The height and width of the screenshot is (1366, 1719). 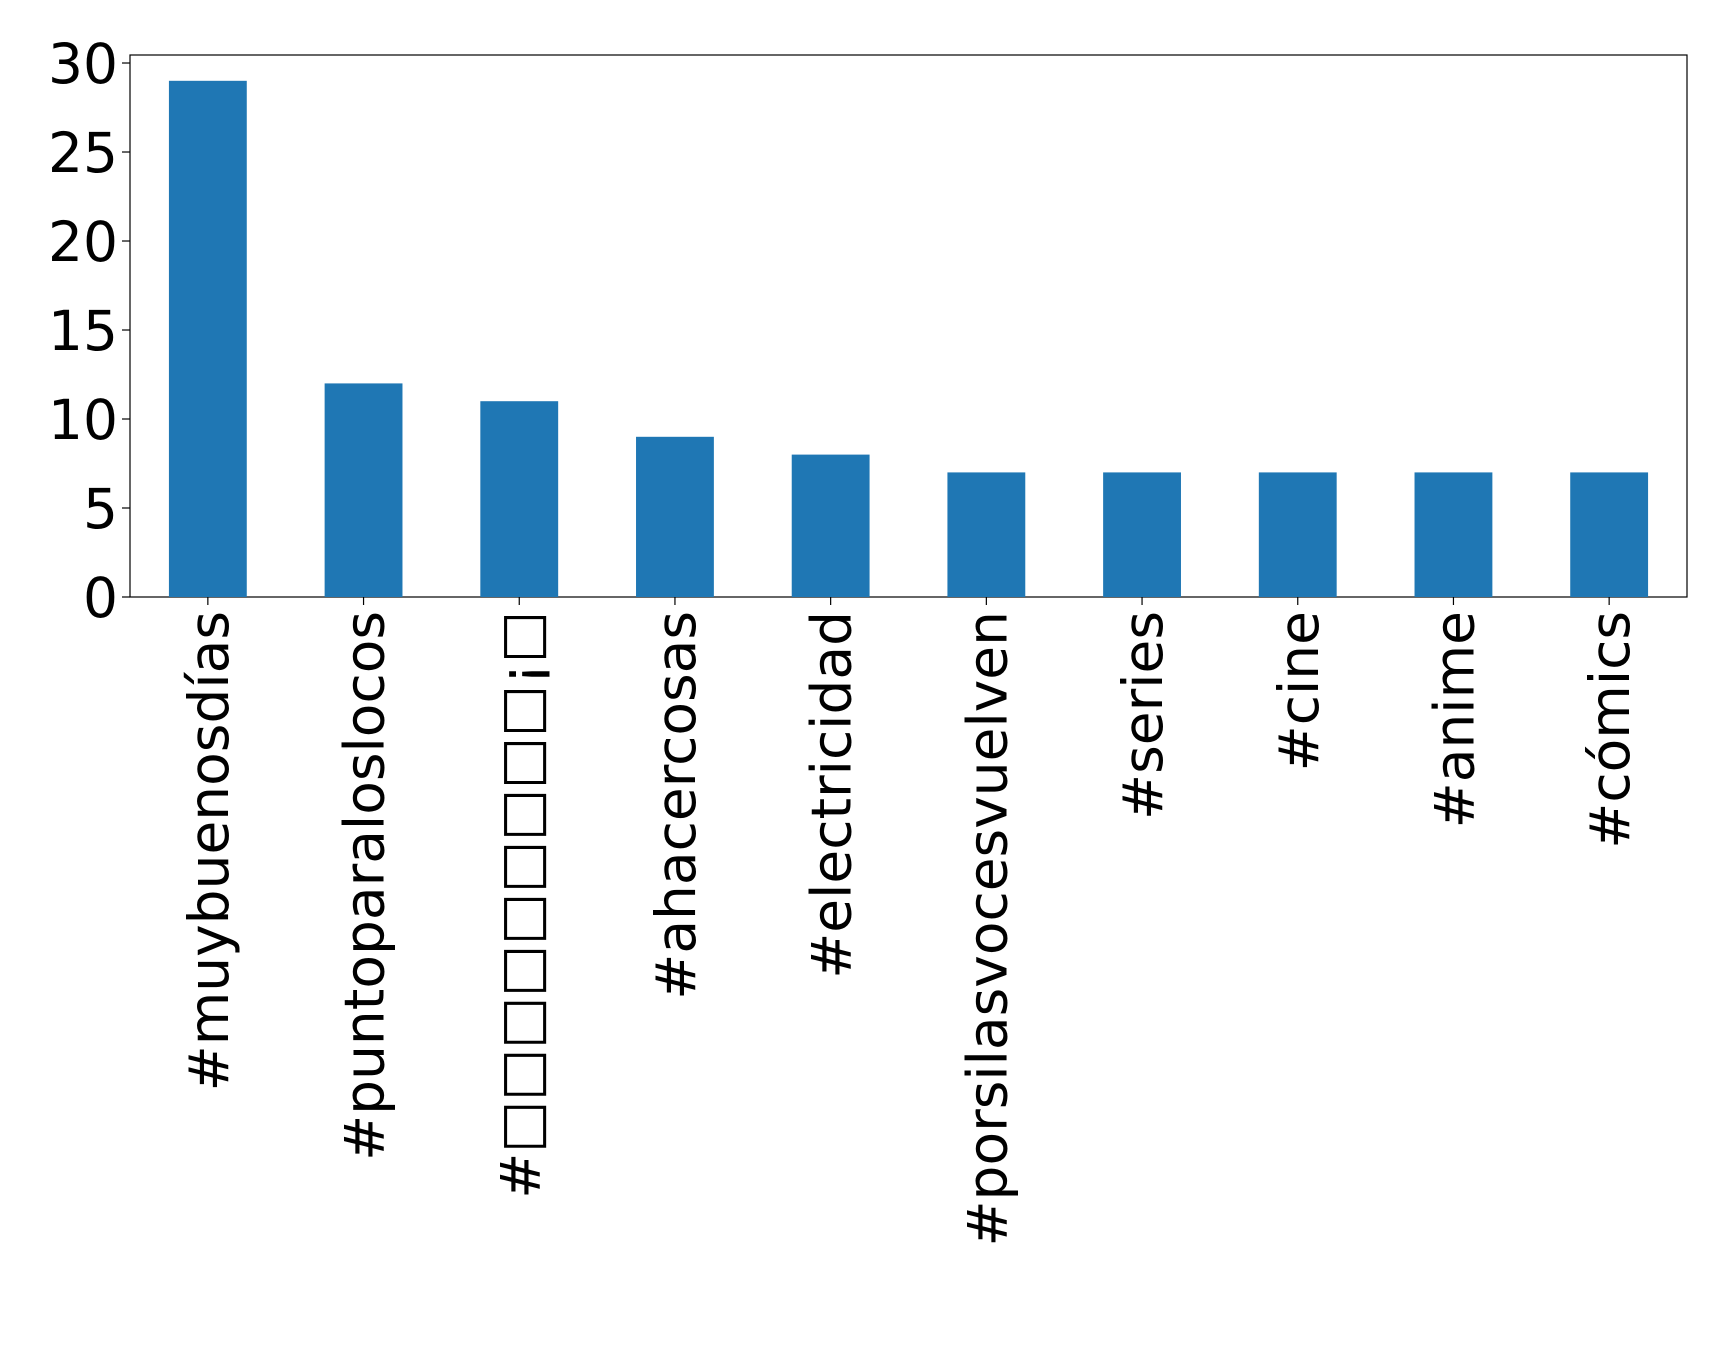 What do you see at coordinates (676, 805) in the screenshot?
I see `x-tick-label: #ahacercosas` at bounding box center [676, 805].